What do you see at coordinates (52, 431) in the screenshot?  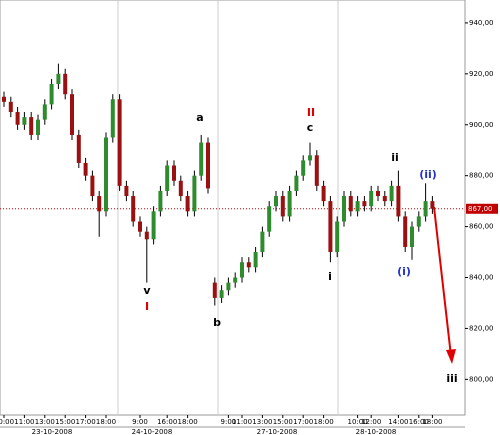 I see `date-label: 23-10-2008` at bounding box center [52, 431].